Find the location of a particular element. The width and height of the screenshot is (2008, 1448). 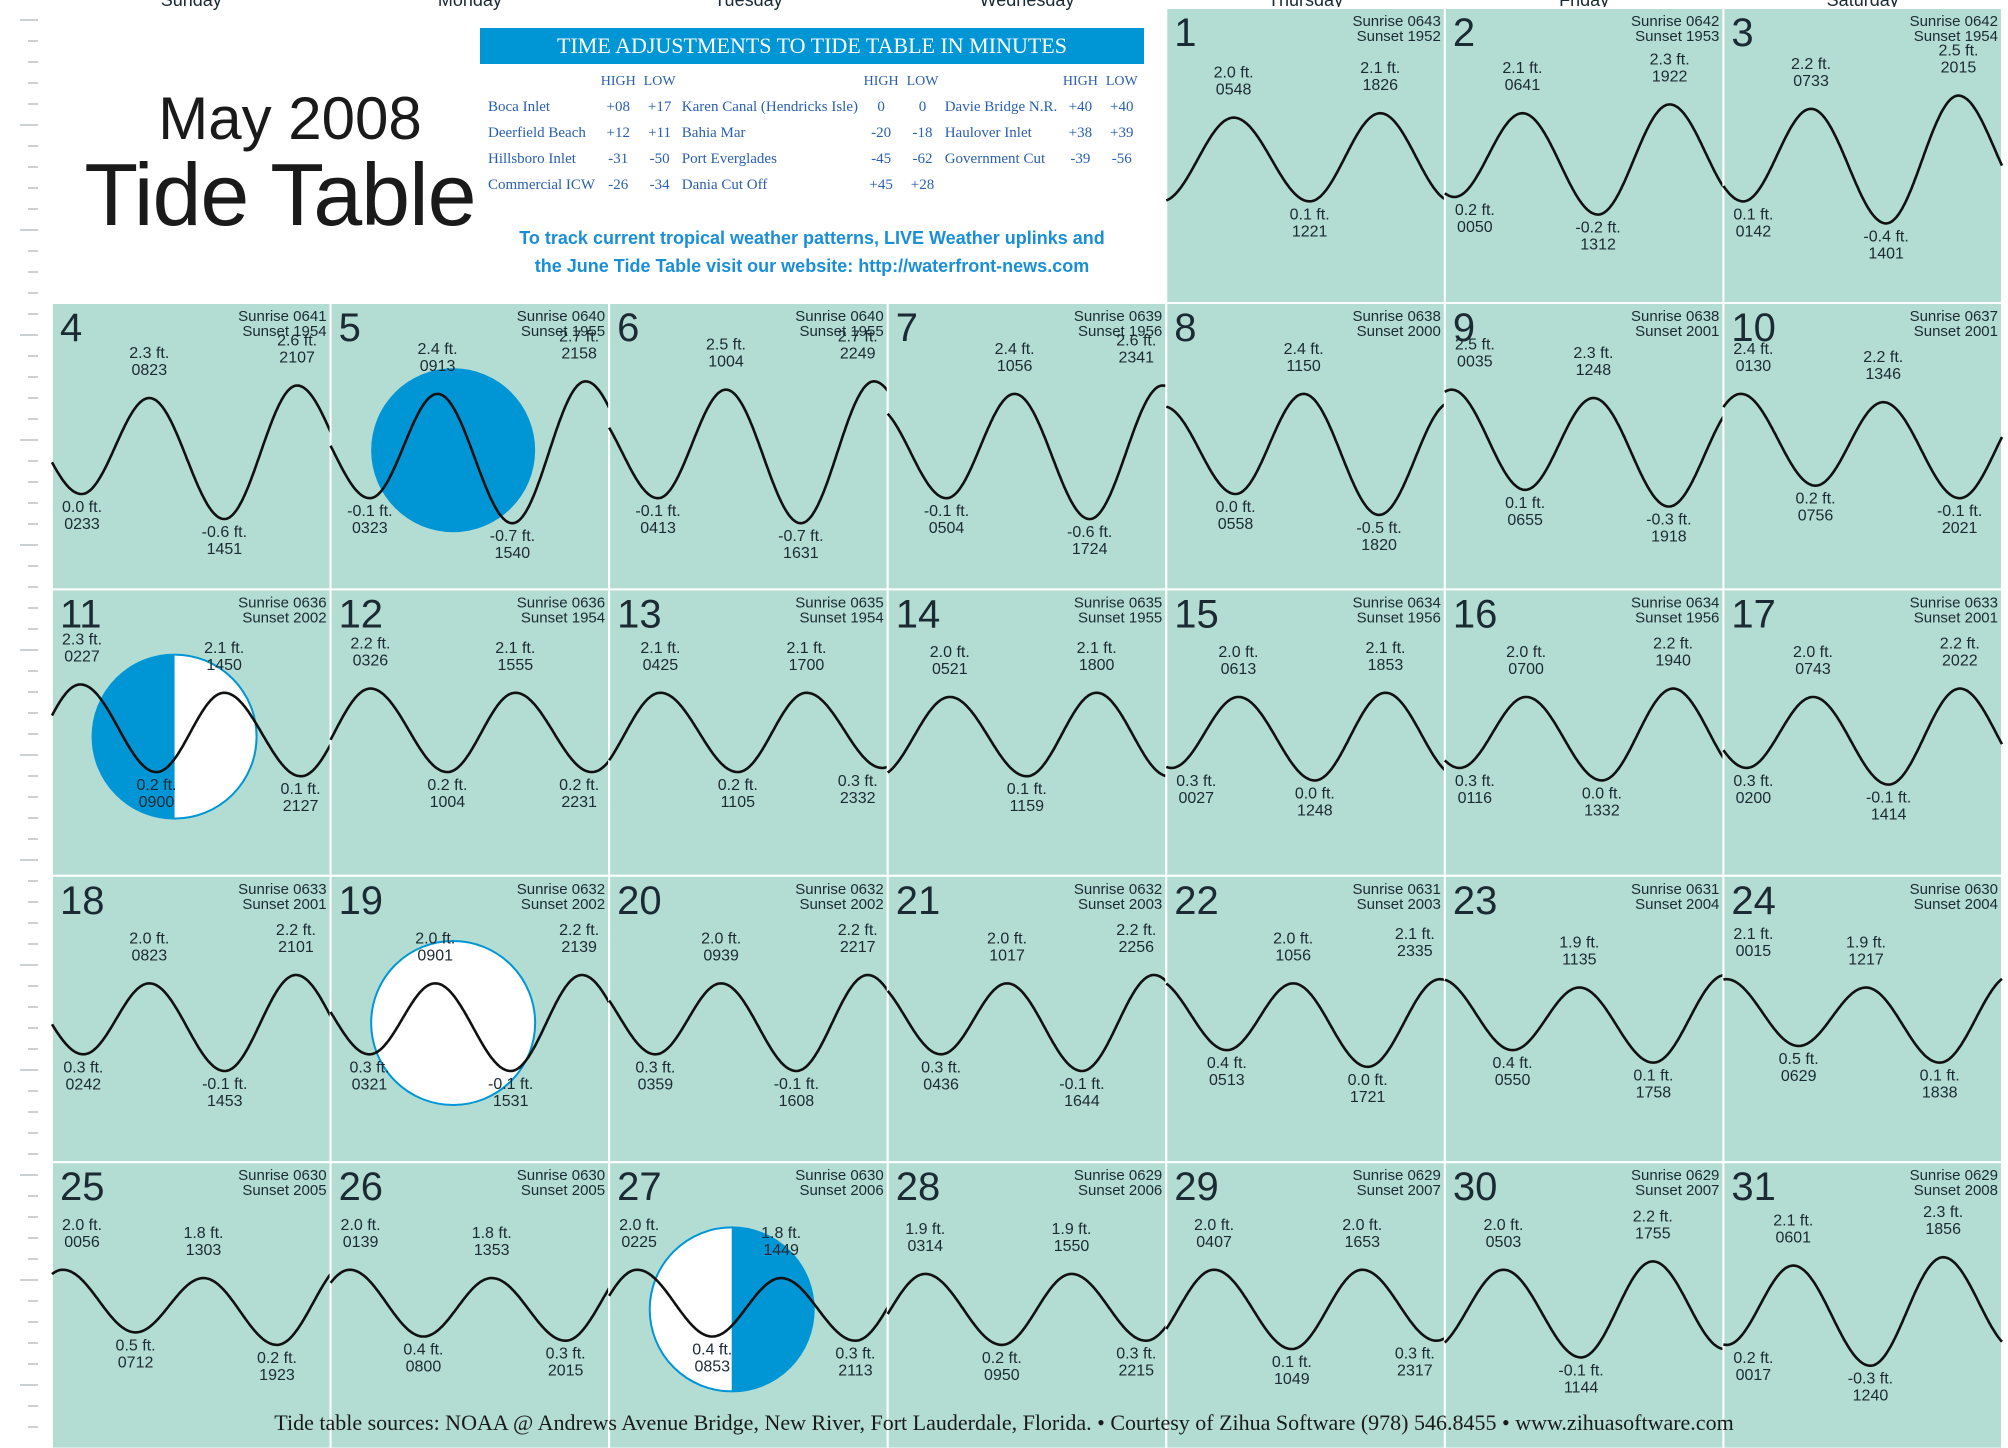

low-tide-time: 0116 is located at coordinates (1475, 798).